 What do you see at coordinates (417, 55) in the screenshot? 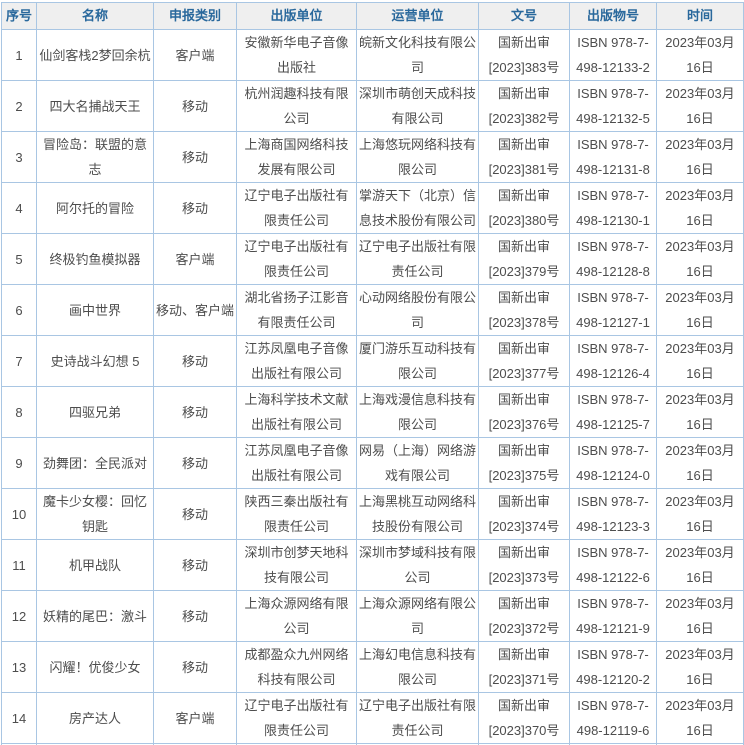
I see `cell-operator: 皖新文化科技有限公司` at bounding box center [417, 55].